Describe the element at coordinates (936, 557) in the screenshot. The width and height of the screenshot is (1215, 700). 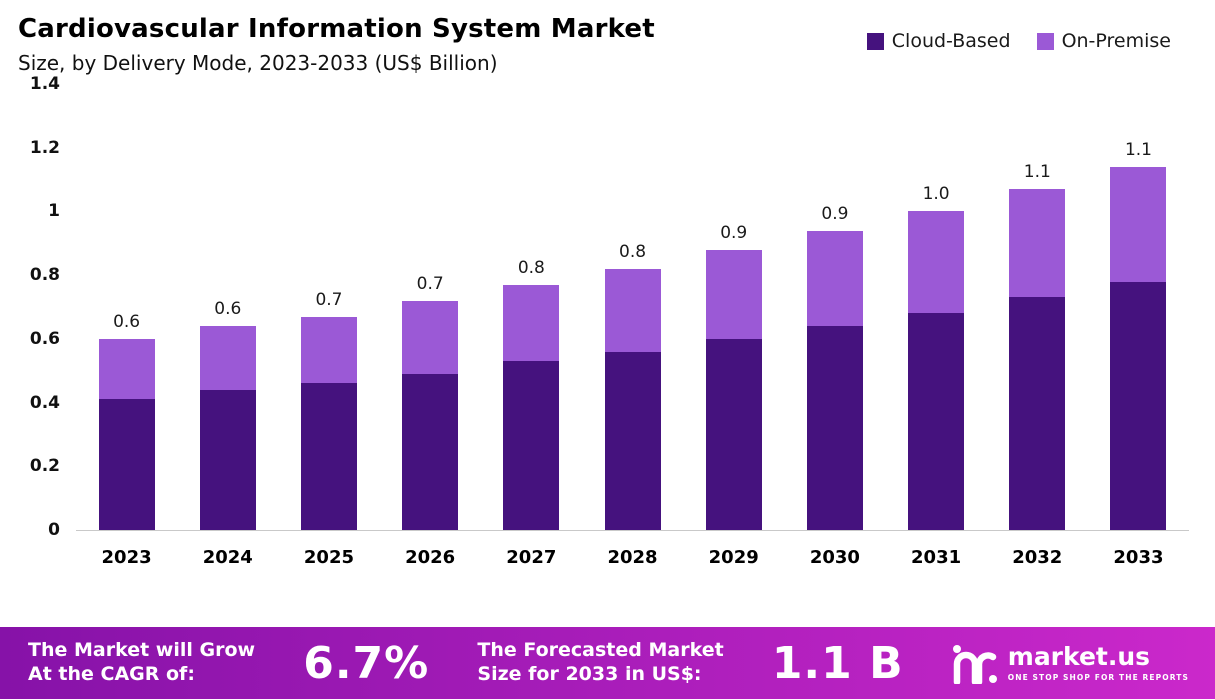
I see `x-tick-label: 2031` at that location.